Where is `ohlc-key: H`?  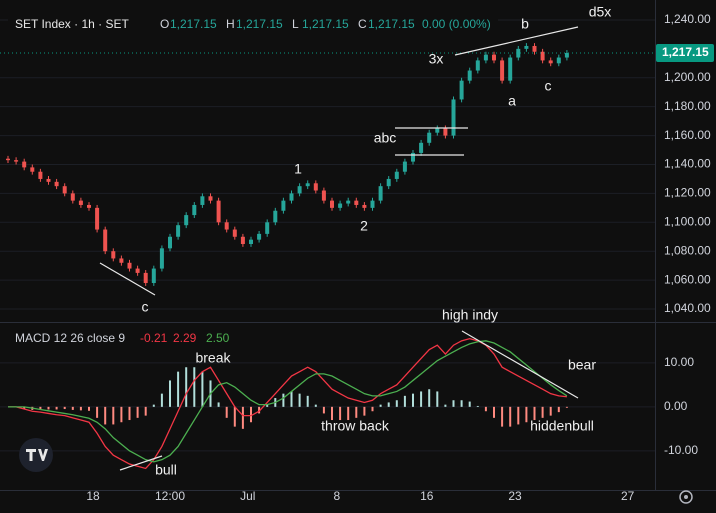 ohlc-key: H is located at coordinates (230, 24).